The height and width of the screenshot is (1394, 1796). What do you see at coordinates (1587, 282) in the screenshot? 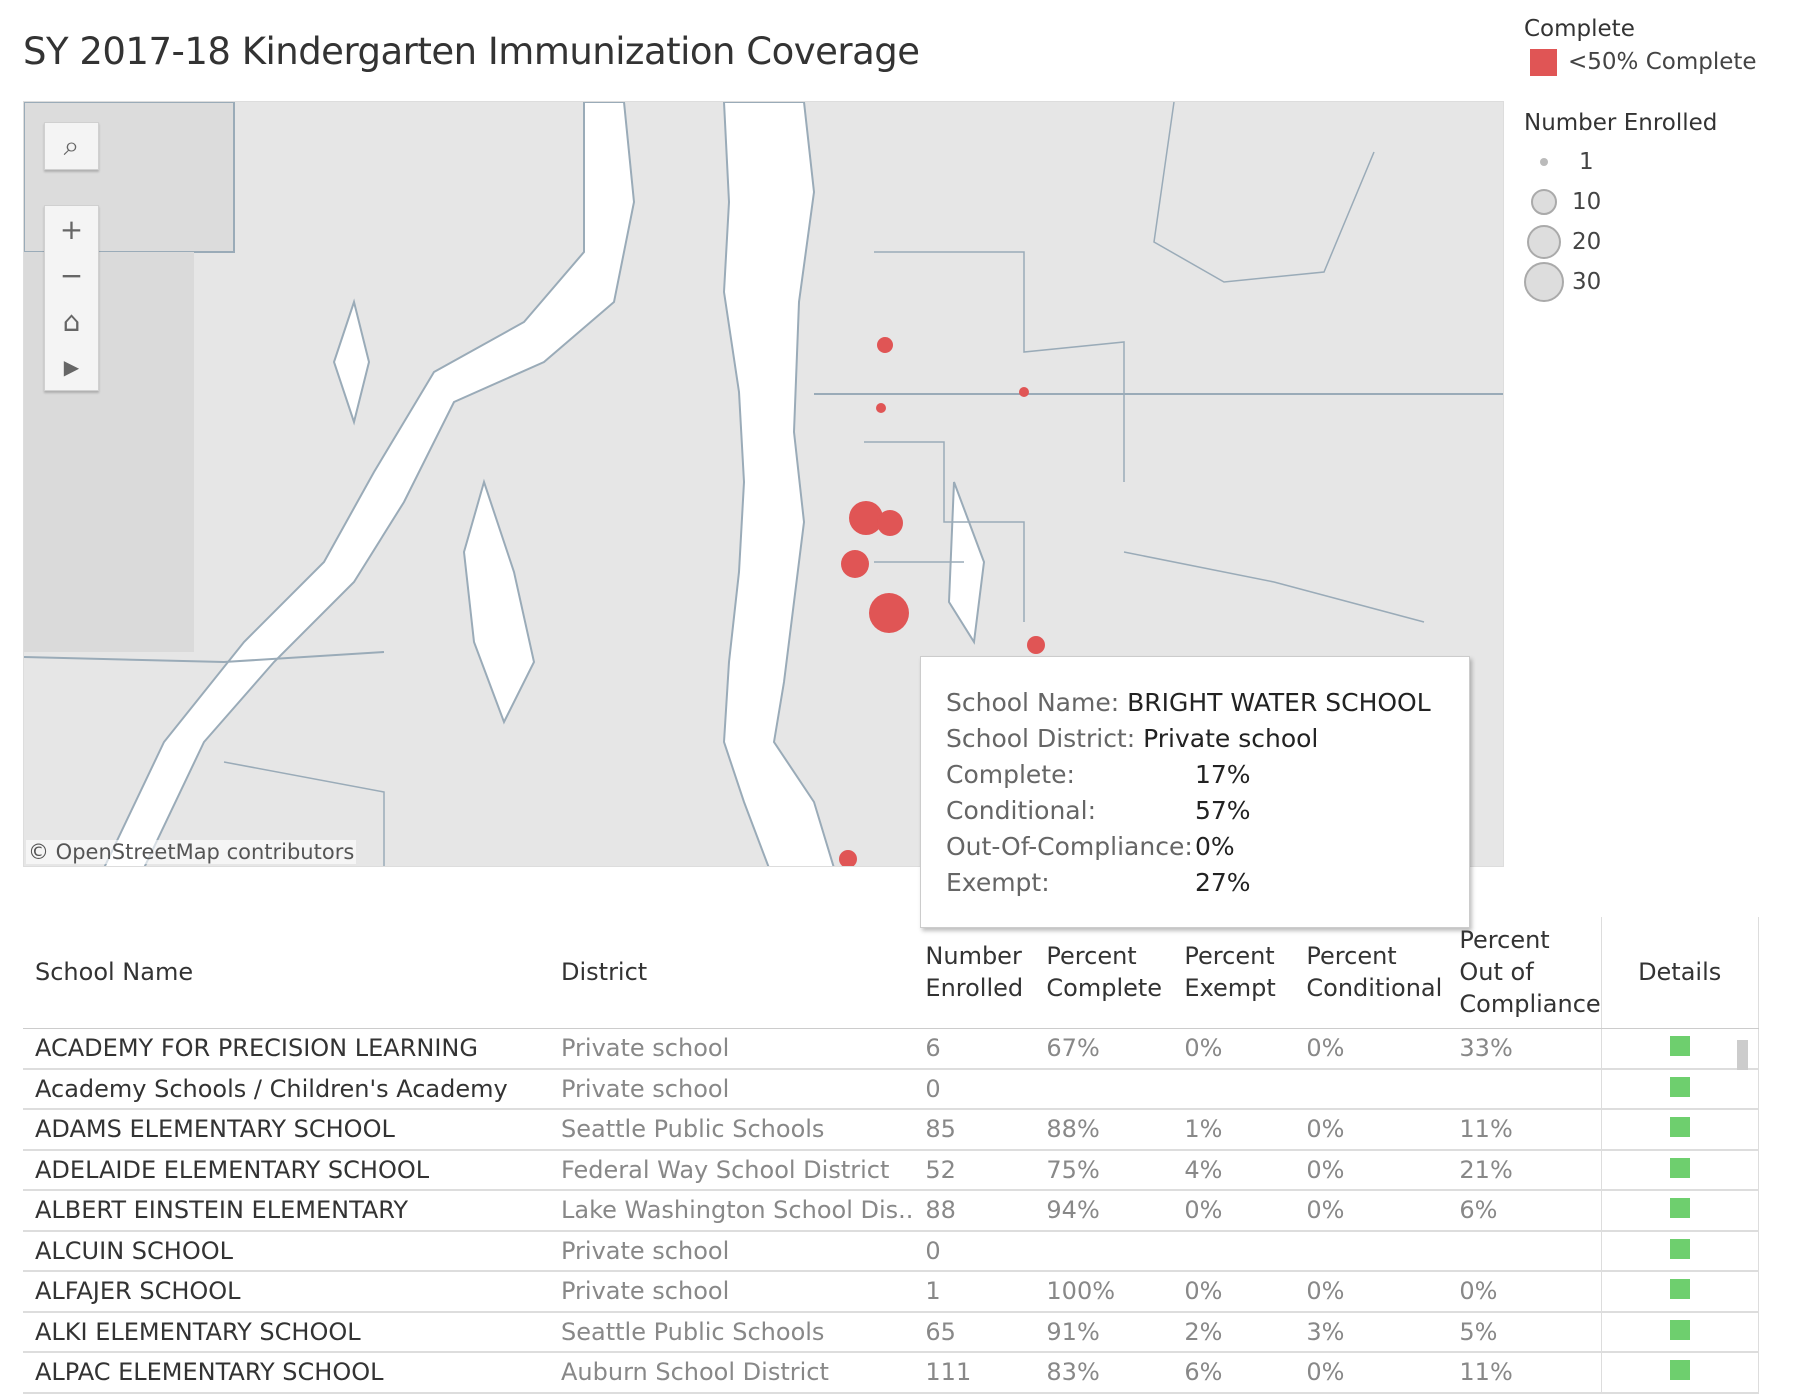
I see `size-label: 30` at bounding box center [1587, 282].